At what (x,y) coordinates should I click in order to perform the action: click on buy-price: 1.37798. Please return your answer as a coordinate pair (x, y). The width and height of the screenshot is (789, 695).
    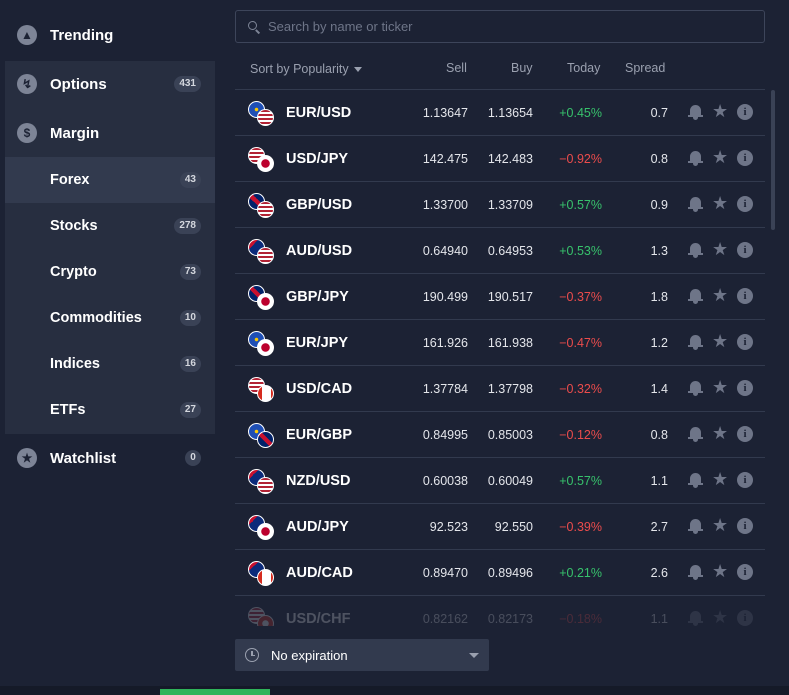
    Looking at the image, I should click on (510, 389).